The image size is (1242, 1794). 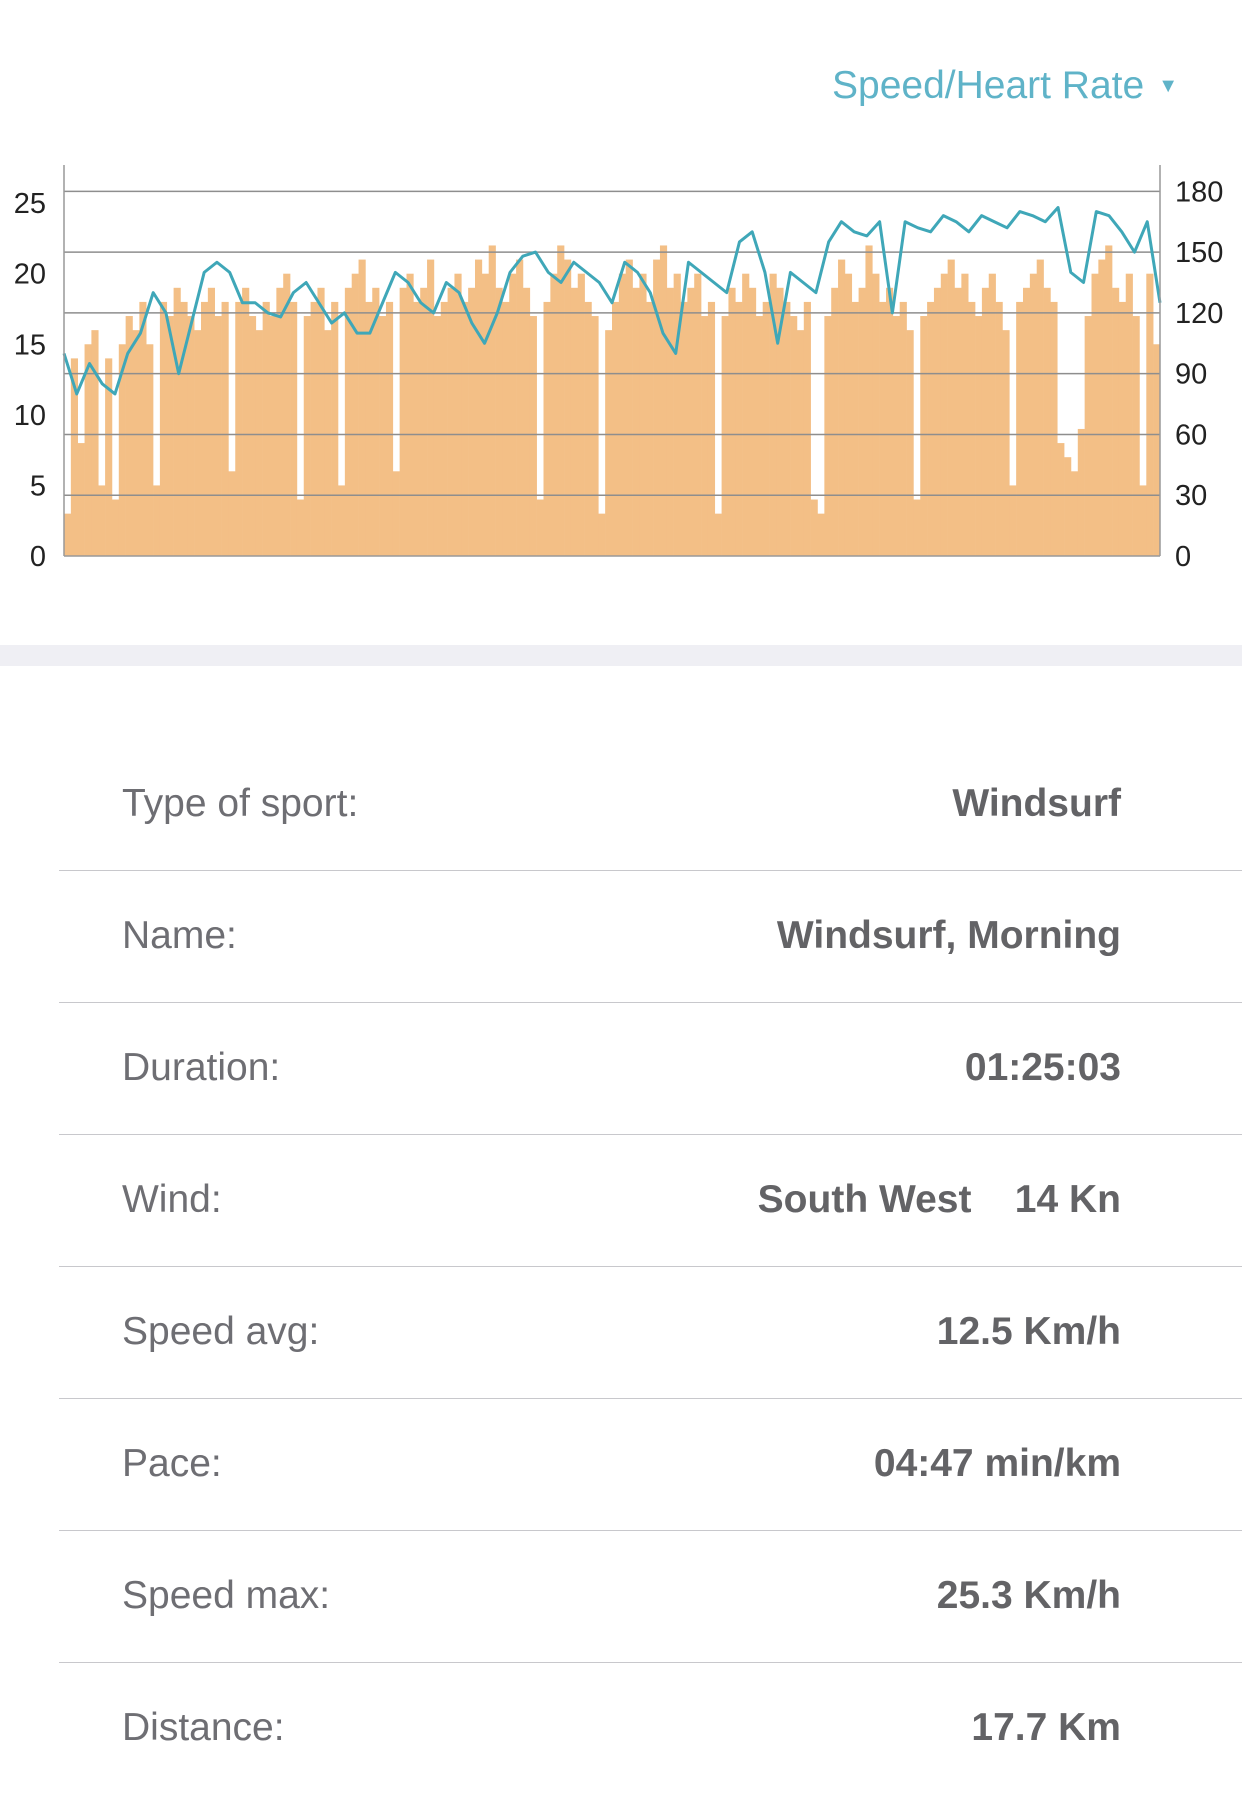 What do you see at coordinates (1046, 1727) in the screenshot?
I see `detail-value: 17.7 Km` at bounding box center [1046, 1727].